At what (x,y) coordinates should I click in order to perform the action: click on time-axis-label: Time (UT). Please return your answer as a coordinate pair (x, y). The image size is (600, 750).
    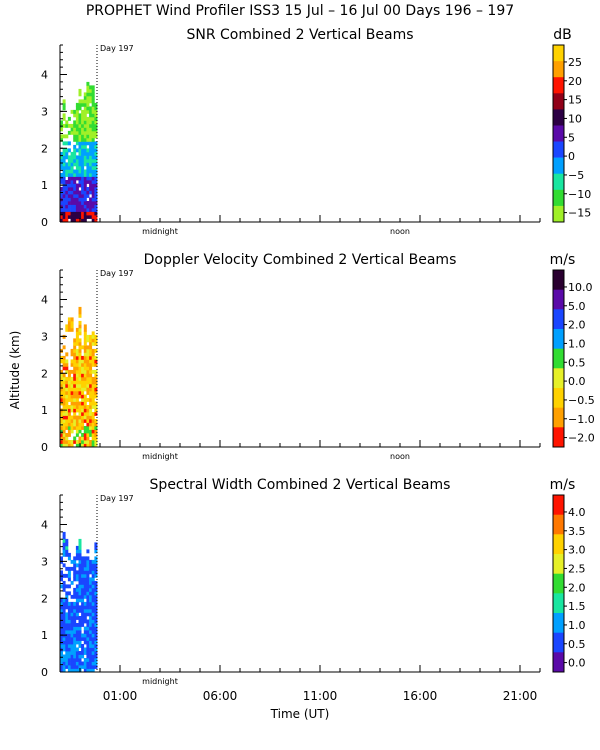
    Looking at the image, I should click on (300, 714).